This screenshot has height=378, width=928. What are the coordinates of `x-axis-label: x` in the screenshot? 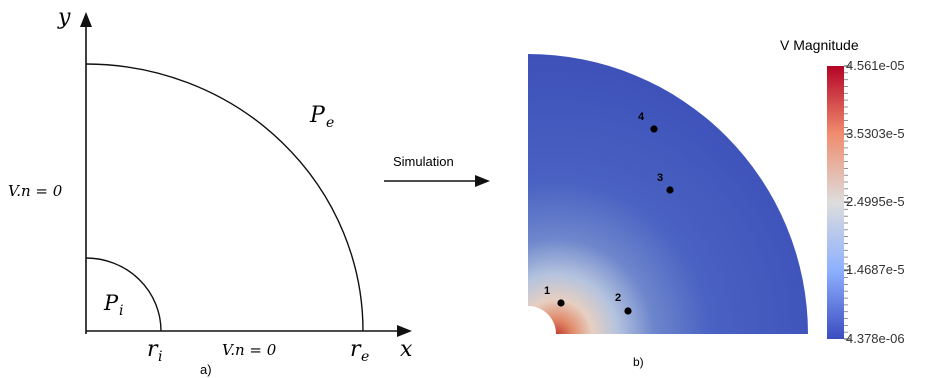 It's located at (406, 349).